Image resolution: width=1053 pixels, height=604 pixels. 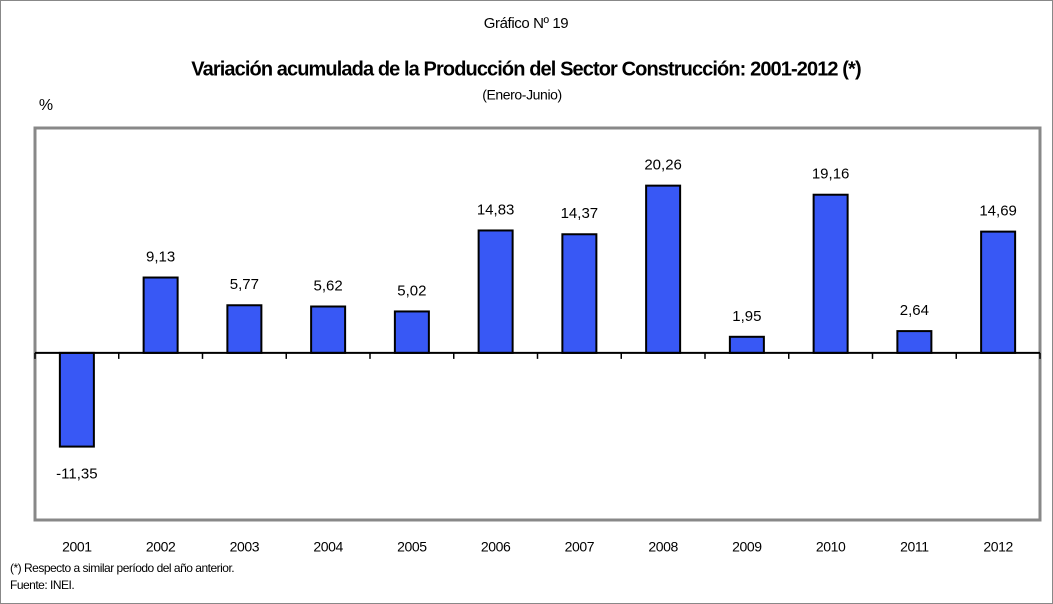 I want to click on x-tick-label: 2009, so click(x=747, y=547).